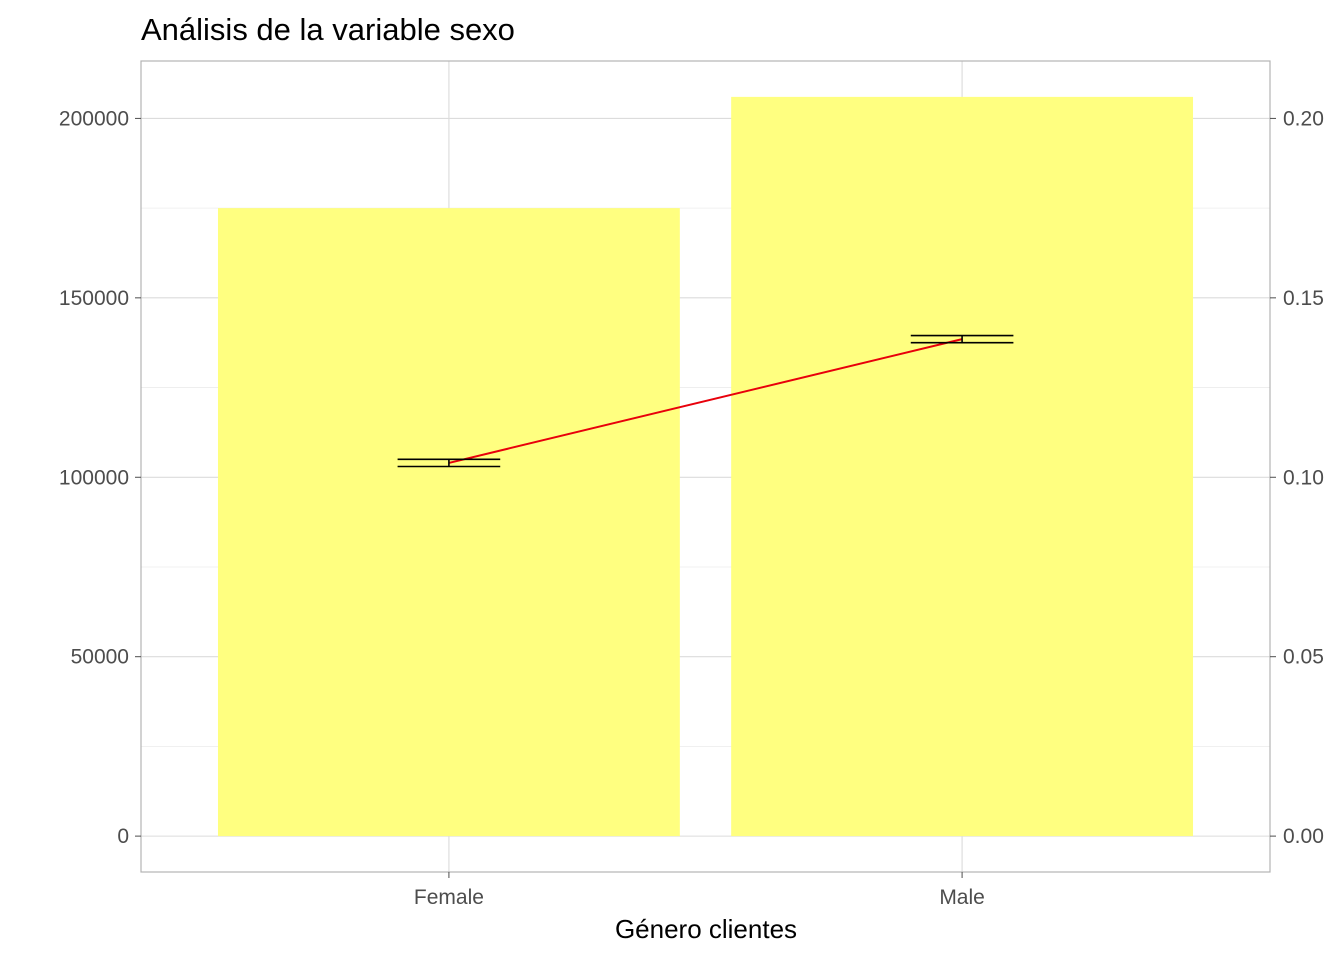 This screenshot has width=1344, height=960. Describe the element at coordinates (100, 657) in the screenshot. I see `y-tick-label: 50000` at that location.